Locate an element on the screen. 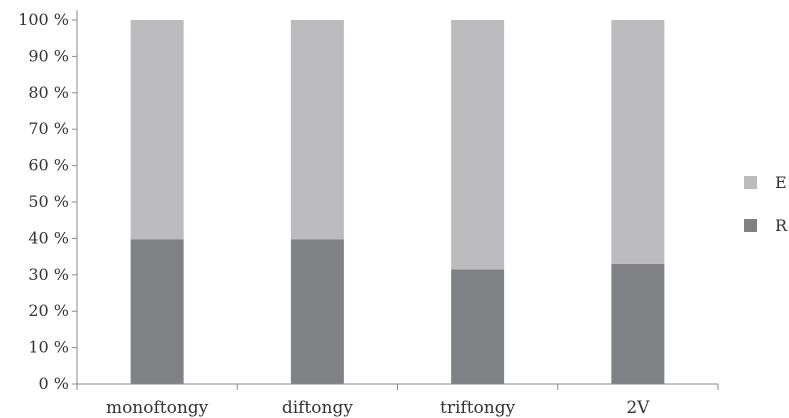 This screenshot has height=418, width=789. bar-e-monoftongy is located at coordinates (157, 130).